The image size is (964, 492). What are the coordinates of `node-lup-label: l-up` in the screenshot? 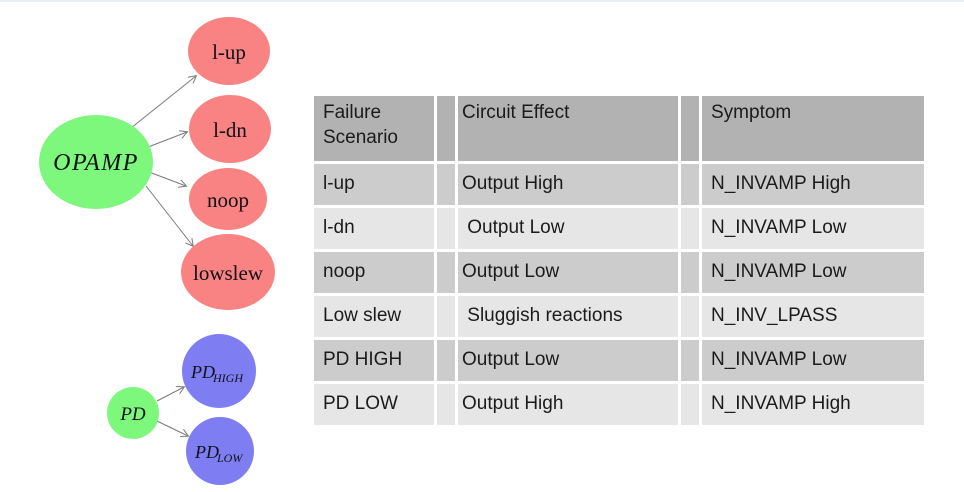 It's located at (229, 52).